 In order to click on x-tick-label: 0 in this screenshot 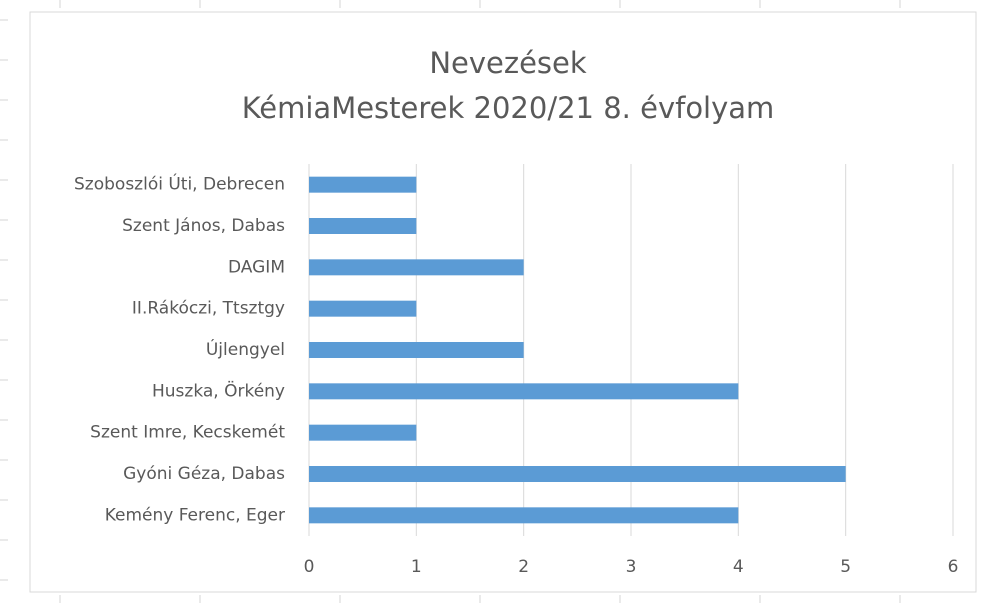, I will do `click(309, 567)`.